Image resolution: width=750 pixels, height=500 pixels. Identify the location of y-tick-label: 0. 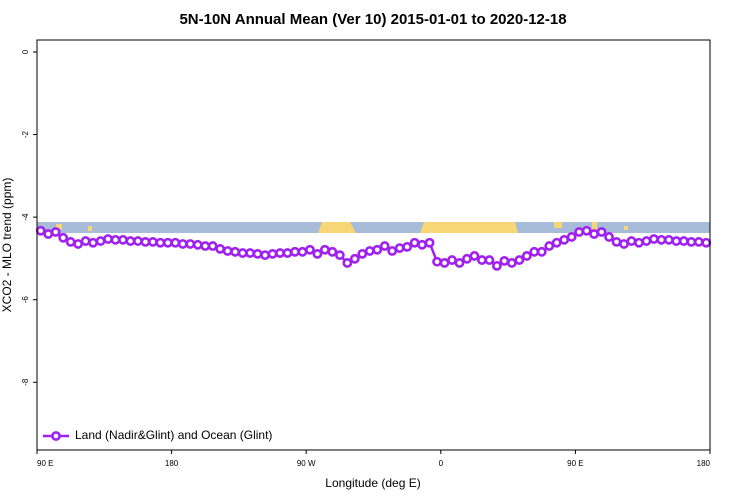
(25, 51).